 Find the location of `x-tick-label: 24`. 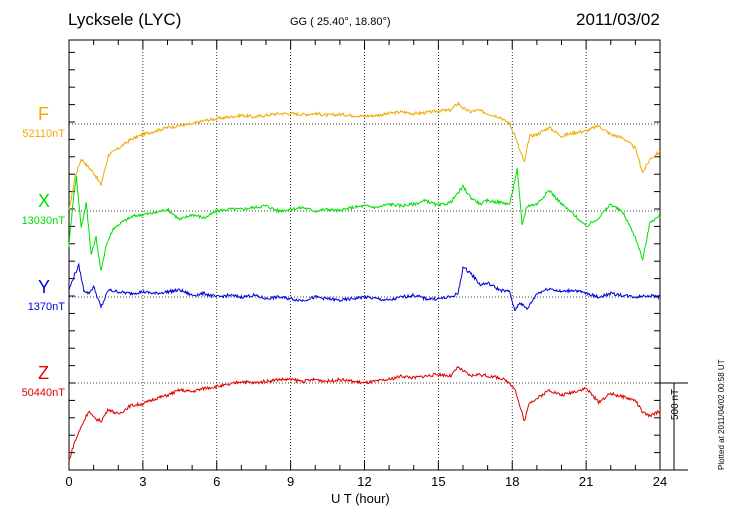

x-tick-label: 24 is located at coordinates (660, 481).